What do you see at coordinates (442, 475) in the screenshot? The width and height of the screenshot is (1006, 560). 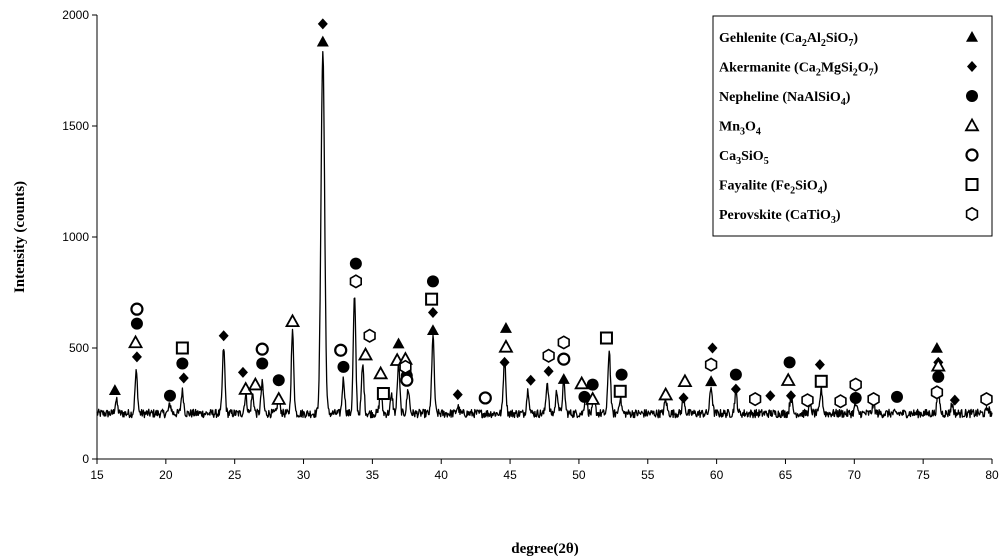 I see `x-tick-label: 40` at bounding box center [442, 475].